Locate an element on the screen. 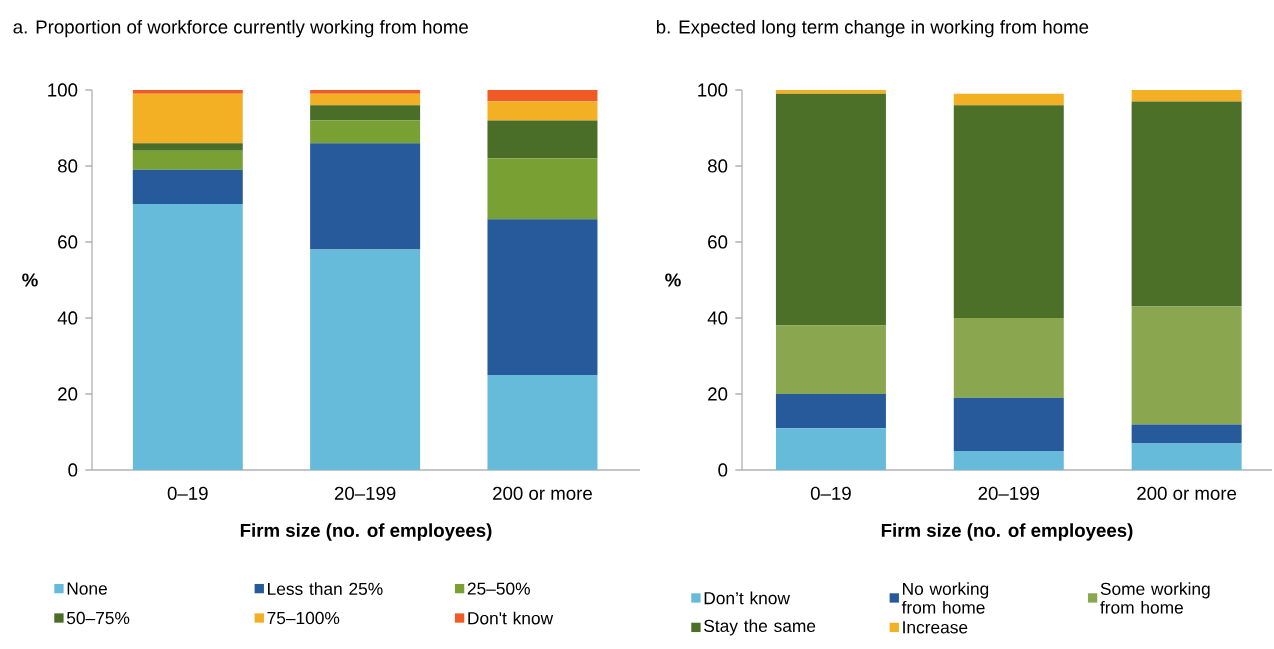 This screenshot has width=1274, height=649. legend-label: Don’t know is located at coordinates (747, 598).